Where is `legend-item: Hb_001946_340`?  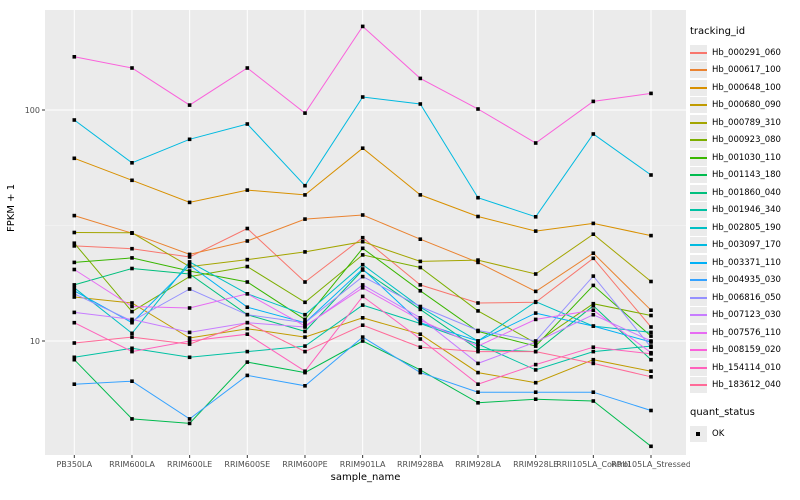
legend-item: Hb_001946_340 is located at coordinates (745, 211).